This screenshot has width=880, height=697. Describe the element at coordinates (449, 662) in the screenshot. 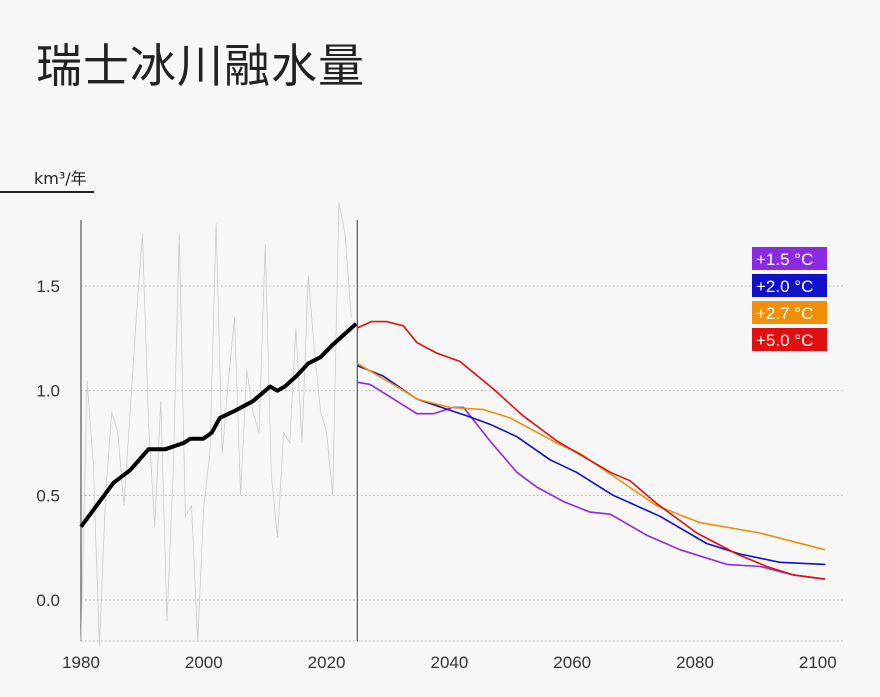

I see `x-tick-label: 2040` at that location.